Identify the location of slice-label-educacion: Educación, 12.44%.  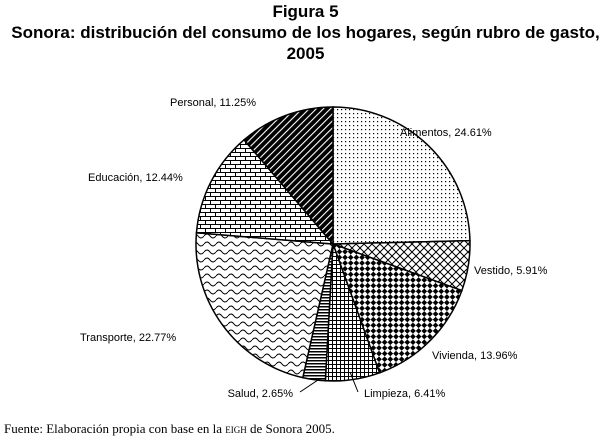
(135, 178).